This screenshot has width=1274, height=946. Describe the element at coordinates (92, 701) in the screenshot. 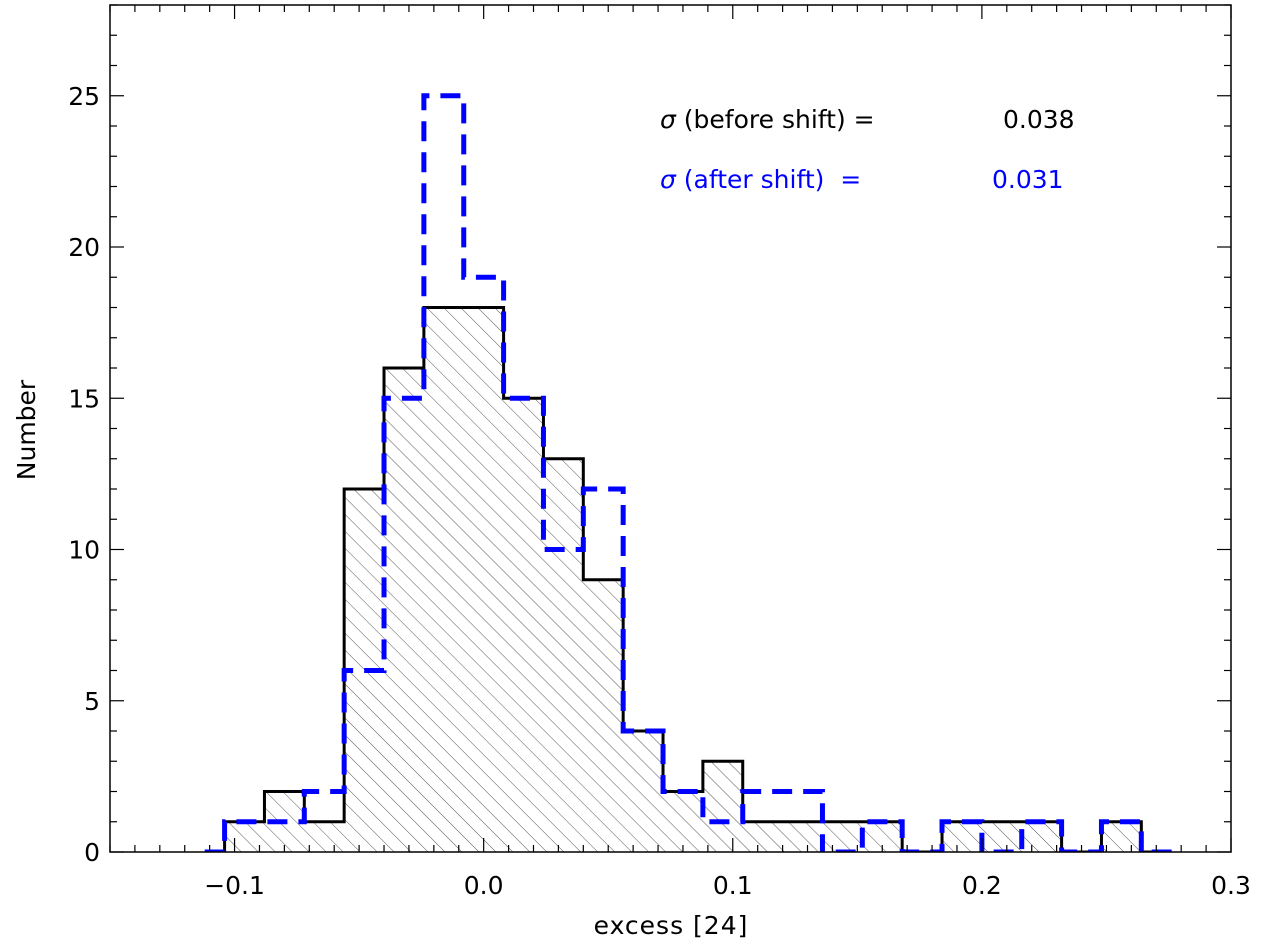

I see `y-tick-label: 5` at that location.